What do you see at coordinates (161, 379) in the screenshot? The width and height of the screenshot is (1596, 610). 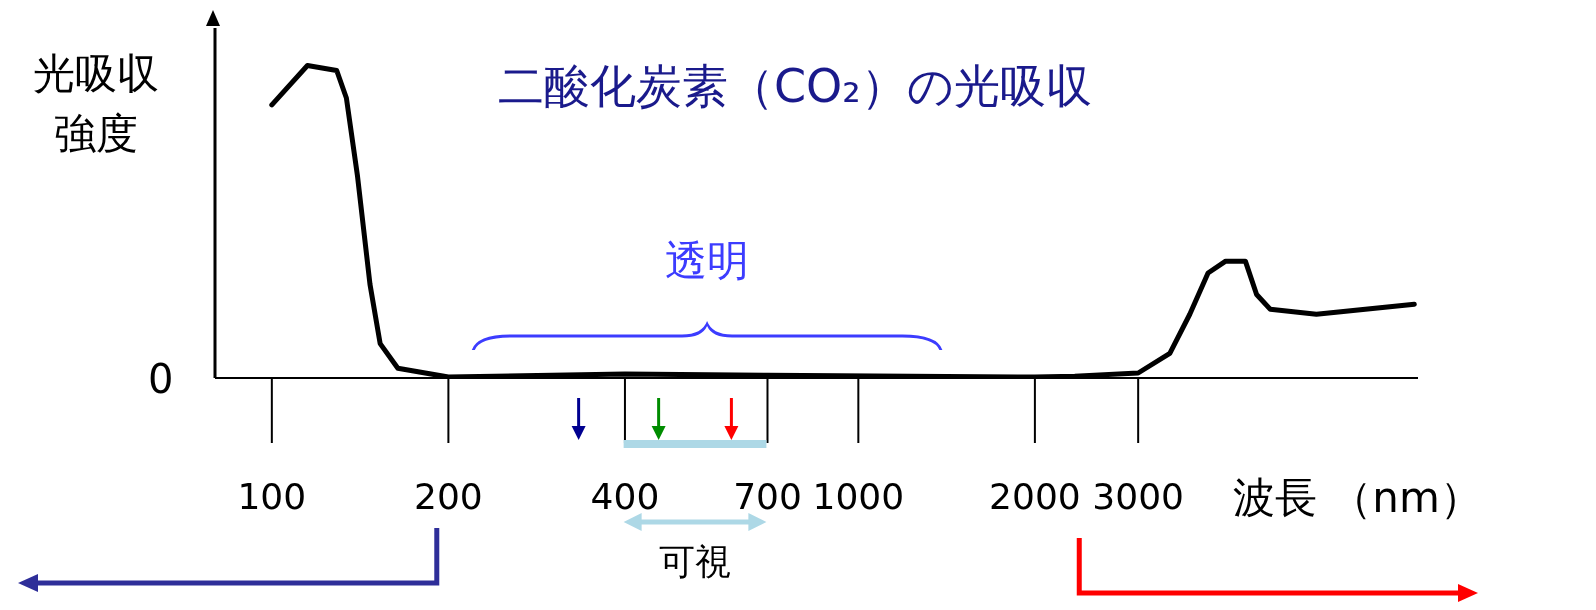 I see `text: 0` at bounding box center [161, 379].